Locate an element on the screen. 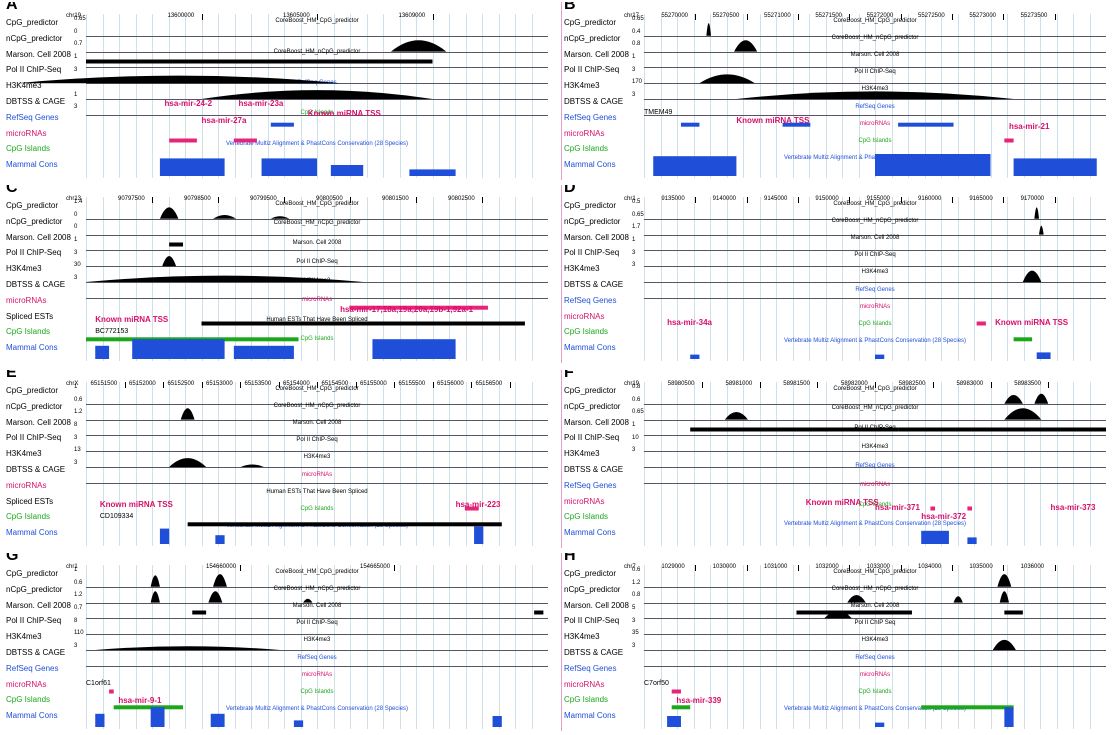  track-title: RefSeq Genes is located at coordinates (875, 657).